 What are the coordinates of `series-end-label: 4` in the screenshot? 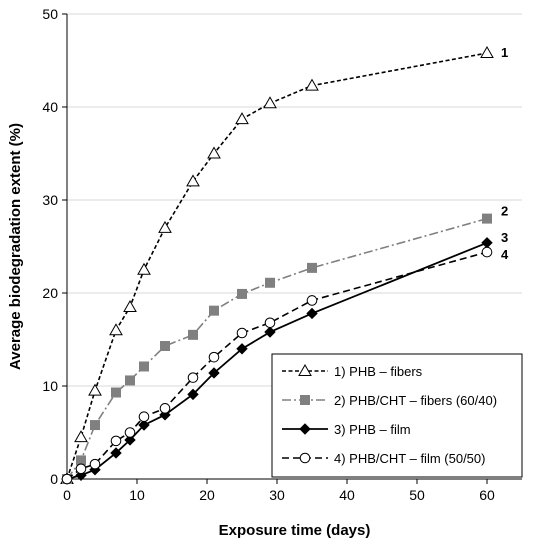 It's located at (505, 254).